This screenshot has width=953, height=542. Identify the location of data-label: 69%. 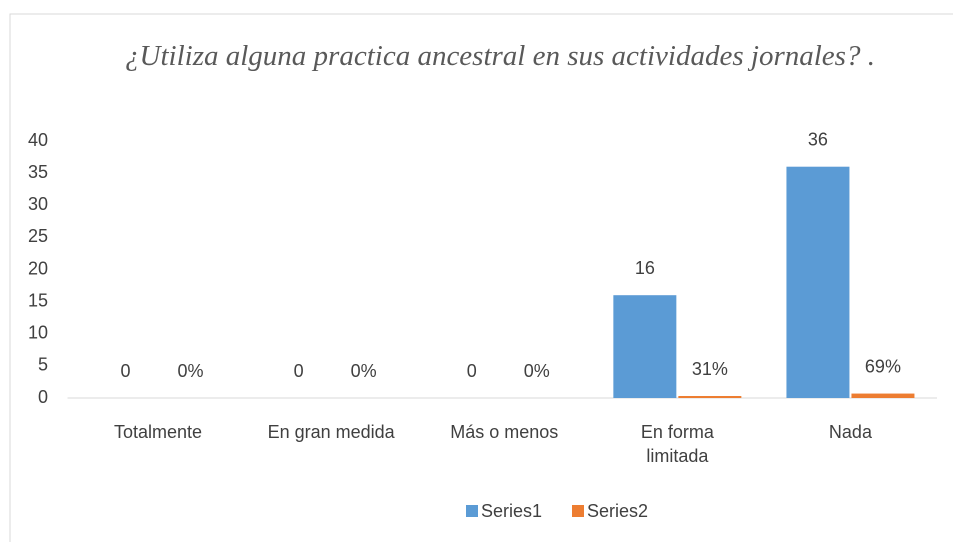
(883, 366).